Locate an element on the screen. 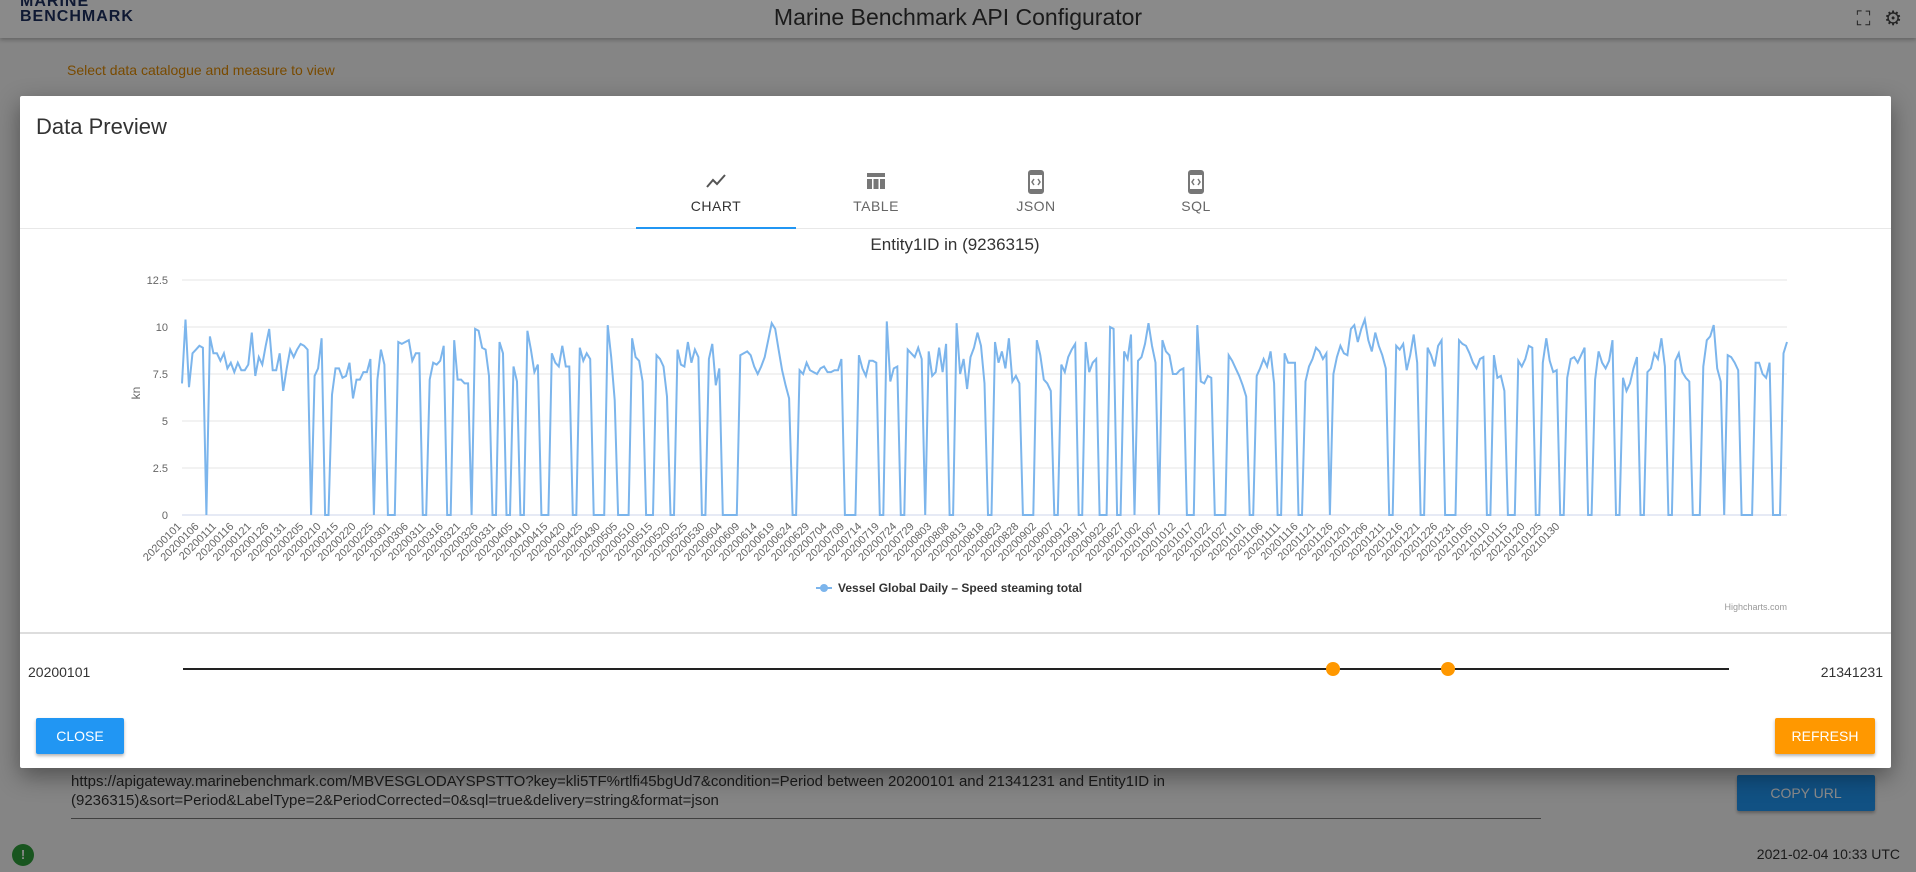 Image resolution: width=1916 pixels, height=872 pixels. logo: MARINE BENCHMARK is located at coordinates (77, 12).